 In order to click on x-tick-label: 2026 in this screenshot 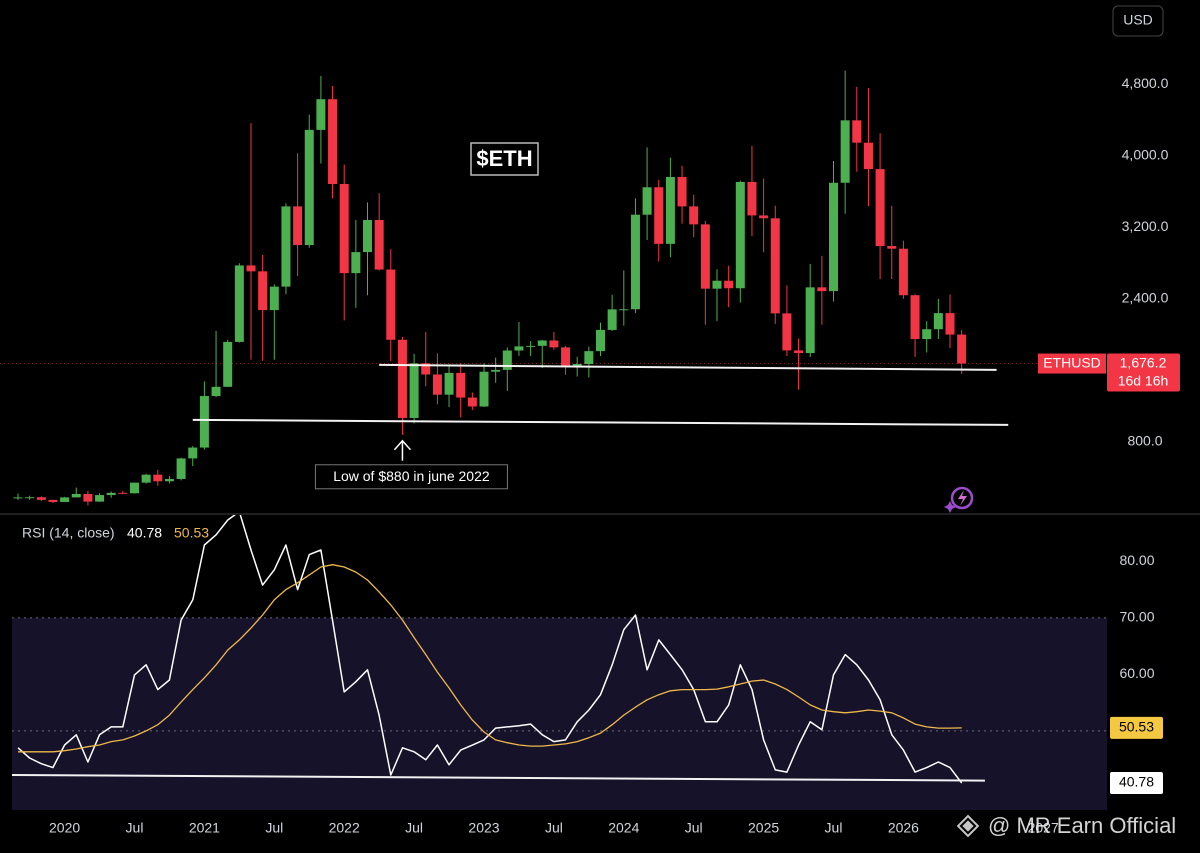, I will do `click(903, 828)`.